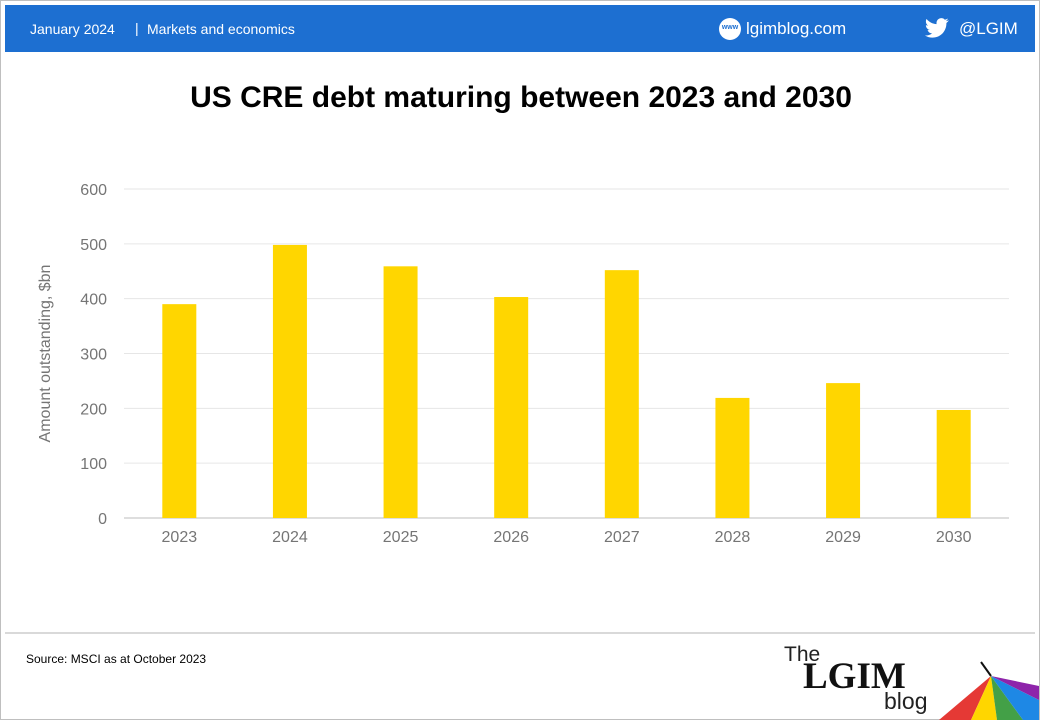  I want to click on blog-link: lgimblog.com, so click(796, 28).